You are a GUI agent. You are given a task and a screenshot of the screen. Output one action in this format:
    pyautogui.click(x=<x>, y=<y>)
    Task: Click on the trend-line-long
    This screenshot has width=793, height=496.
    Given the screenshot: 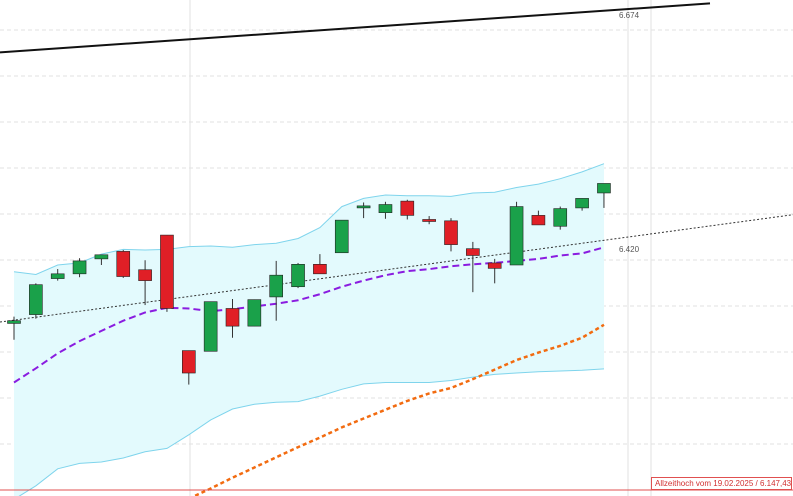 What is the action you would take?
    pyautogui.click(x=355, y=28)
    